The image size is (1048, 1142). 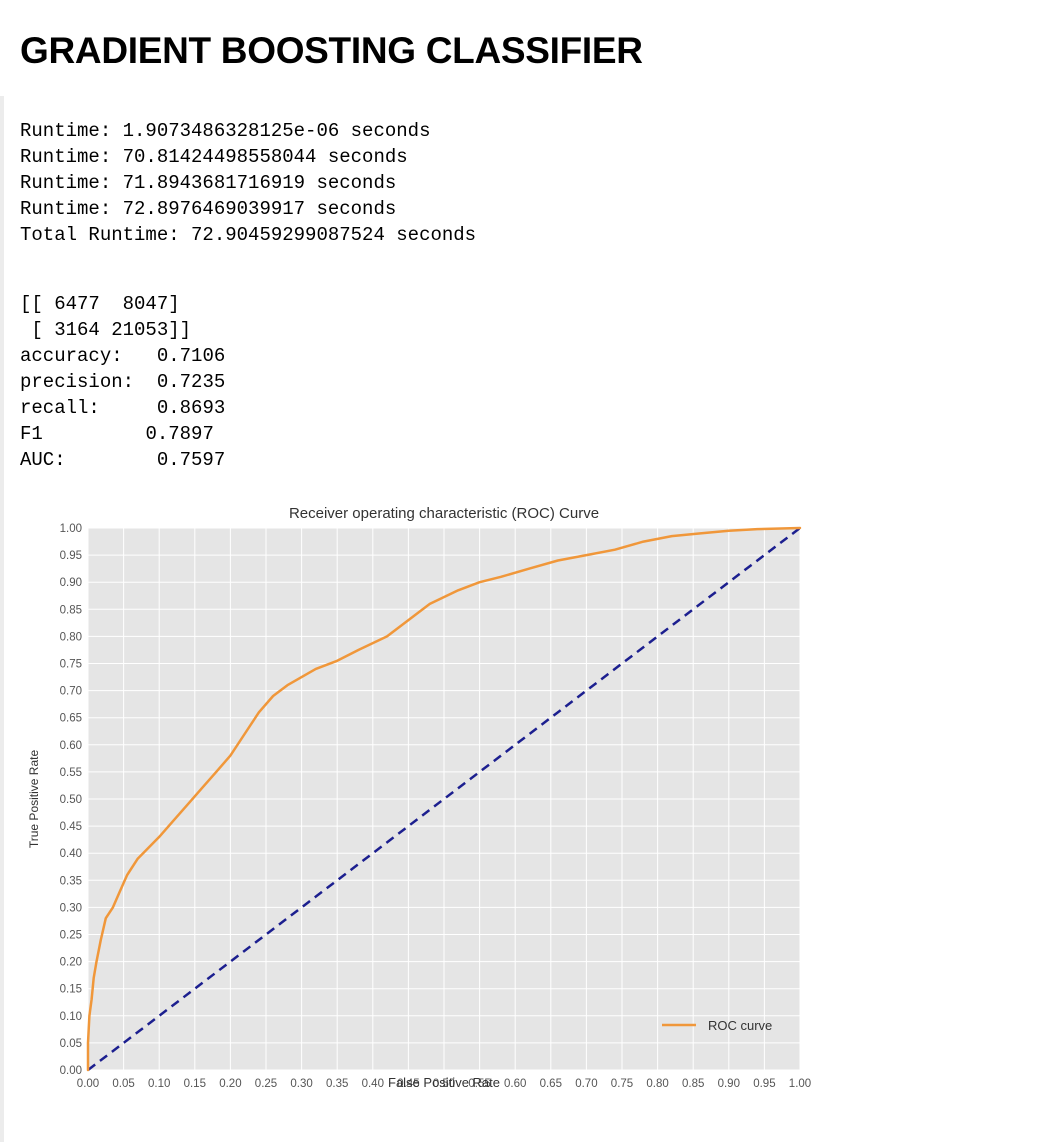 I want to click on y-tick-label: 0.70, so click(x=71, y=692).